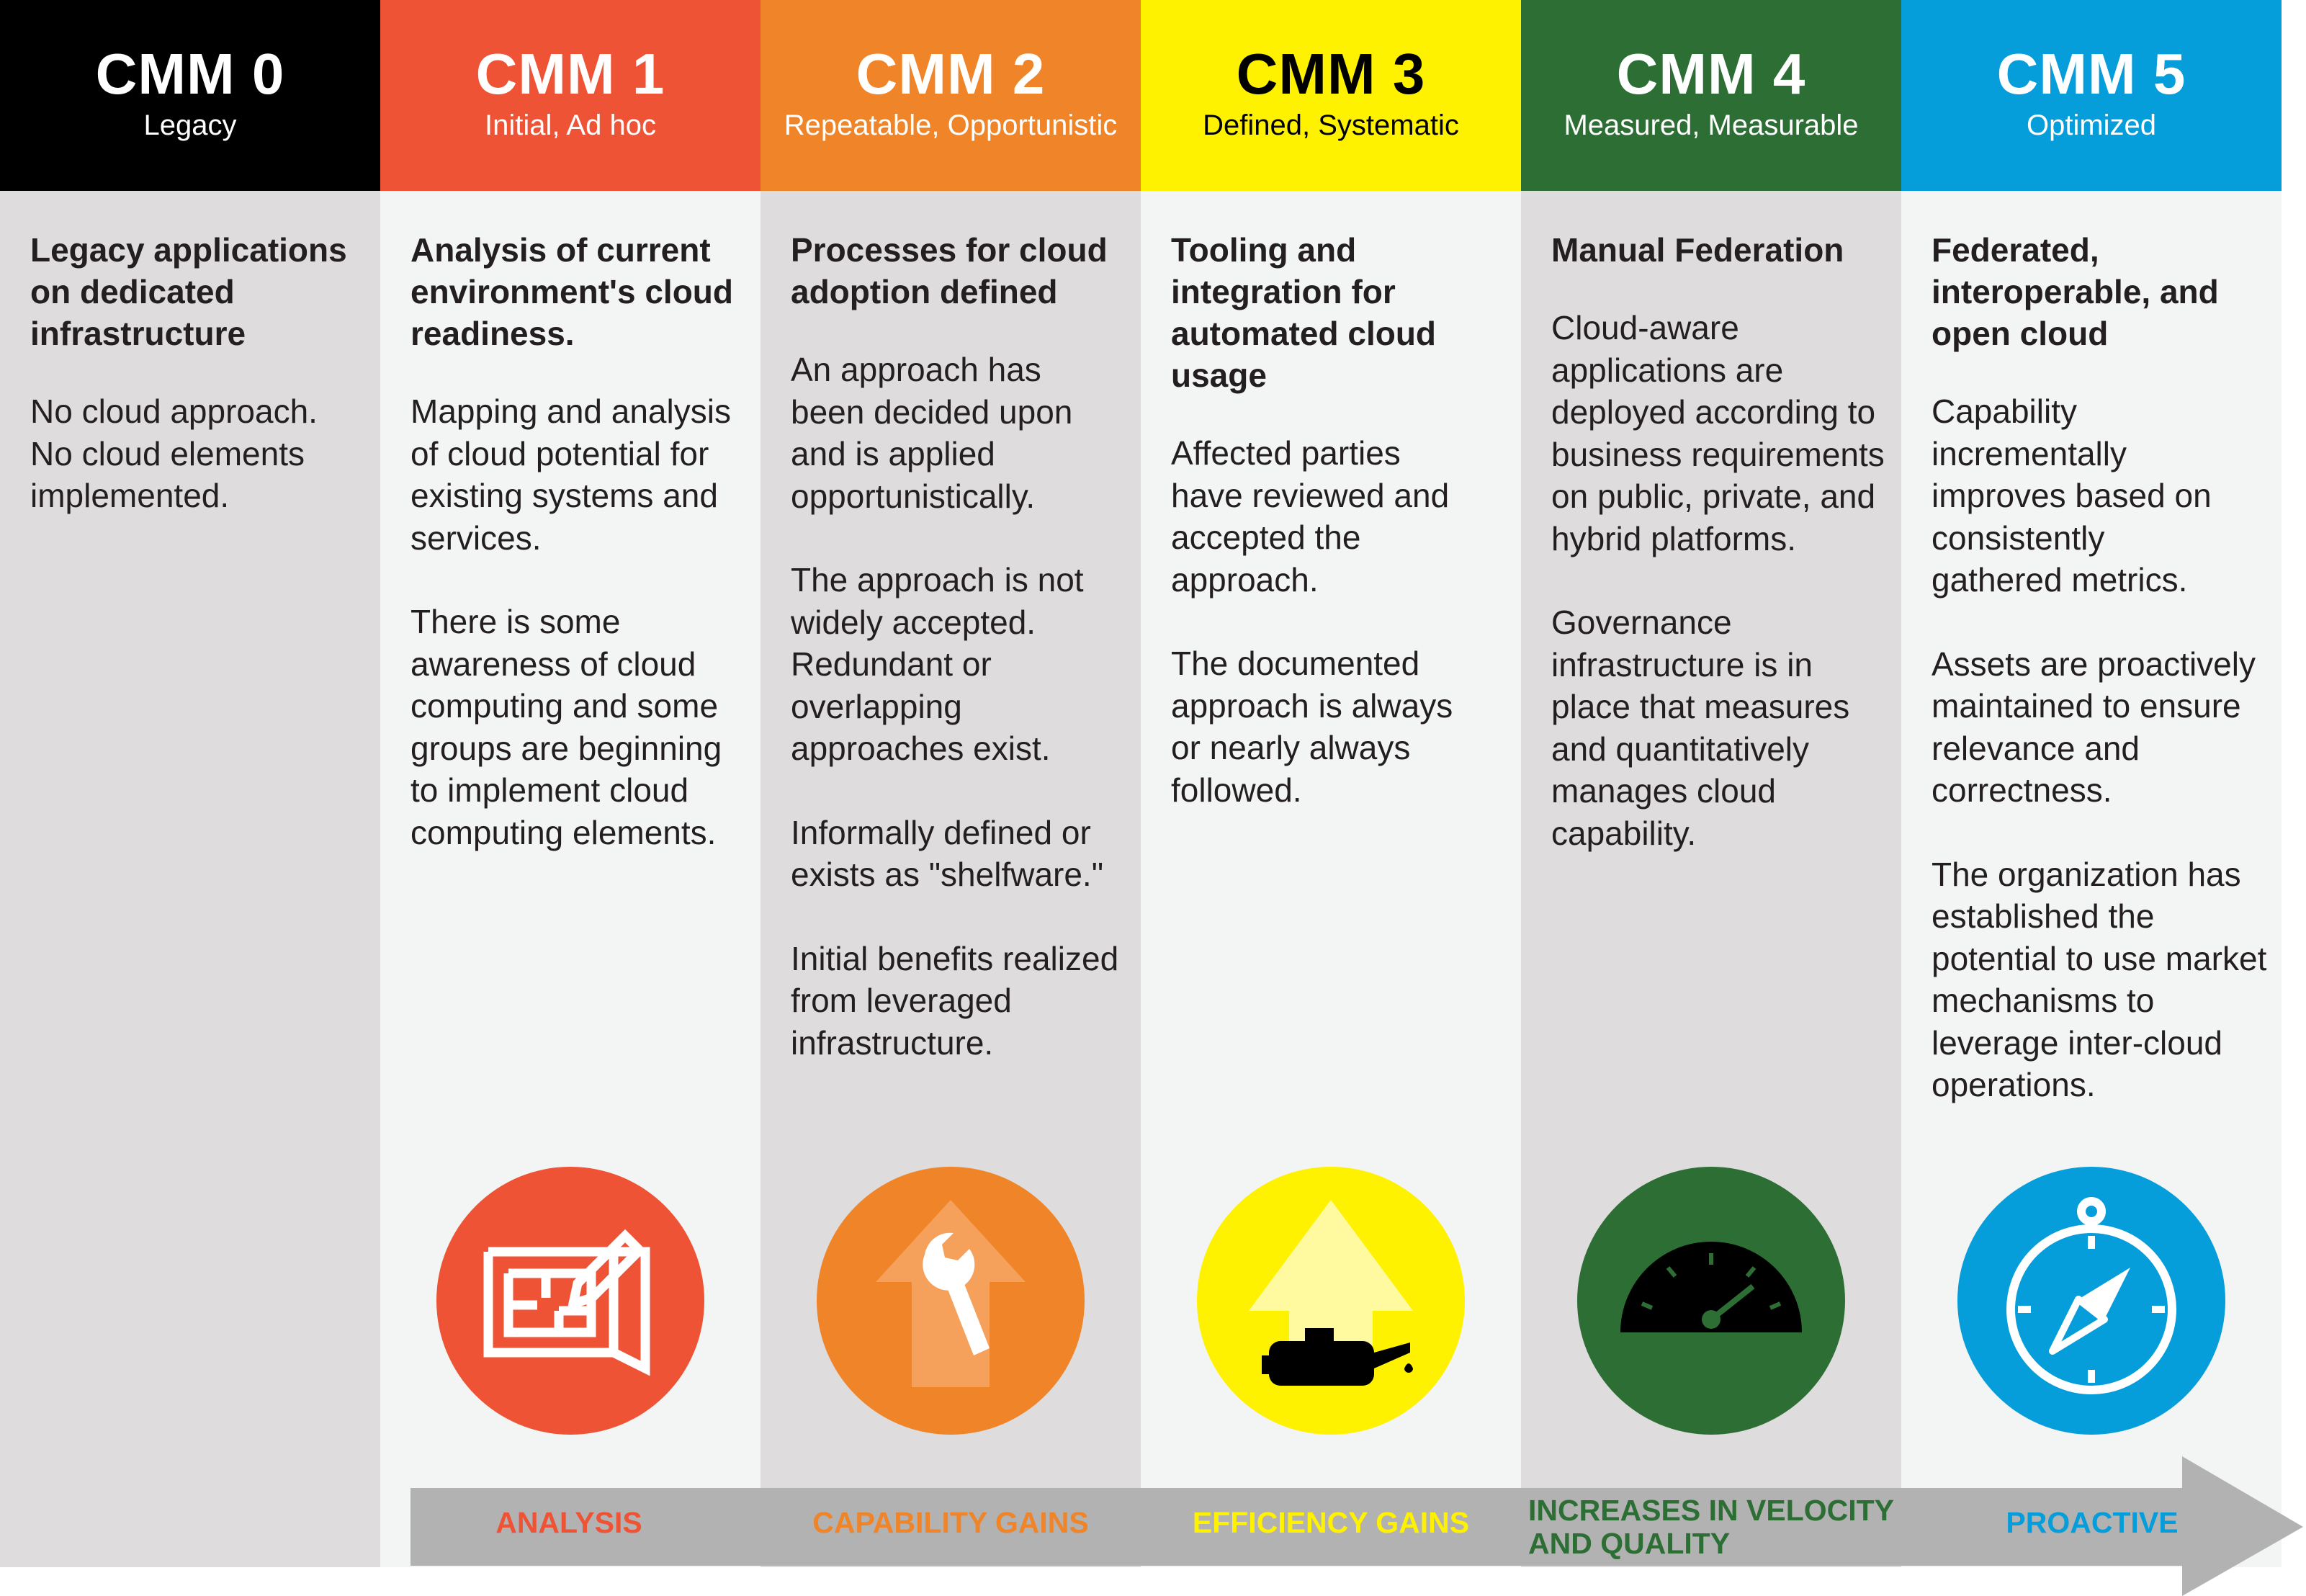 The width and height of the screenshot is (2306, 1596). What do you see at coordinates (1711, 1527) in the screenshot?
I see `stage-label-velocity-quality: INCREASES IN VELOCITY AND QUALITY` at bounding box center [1711, 1527].